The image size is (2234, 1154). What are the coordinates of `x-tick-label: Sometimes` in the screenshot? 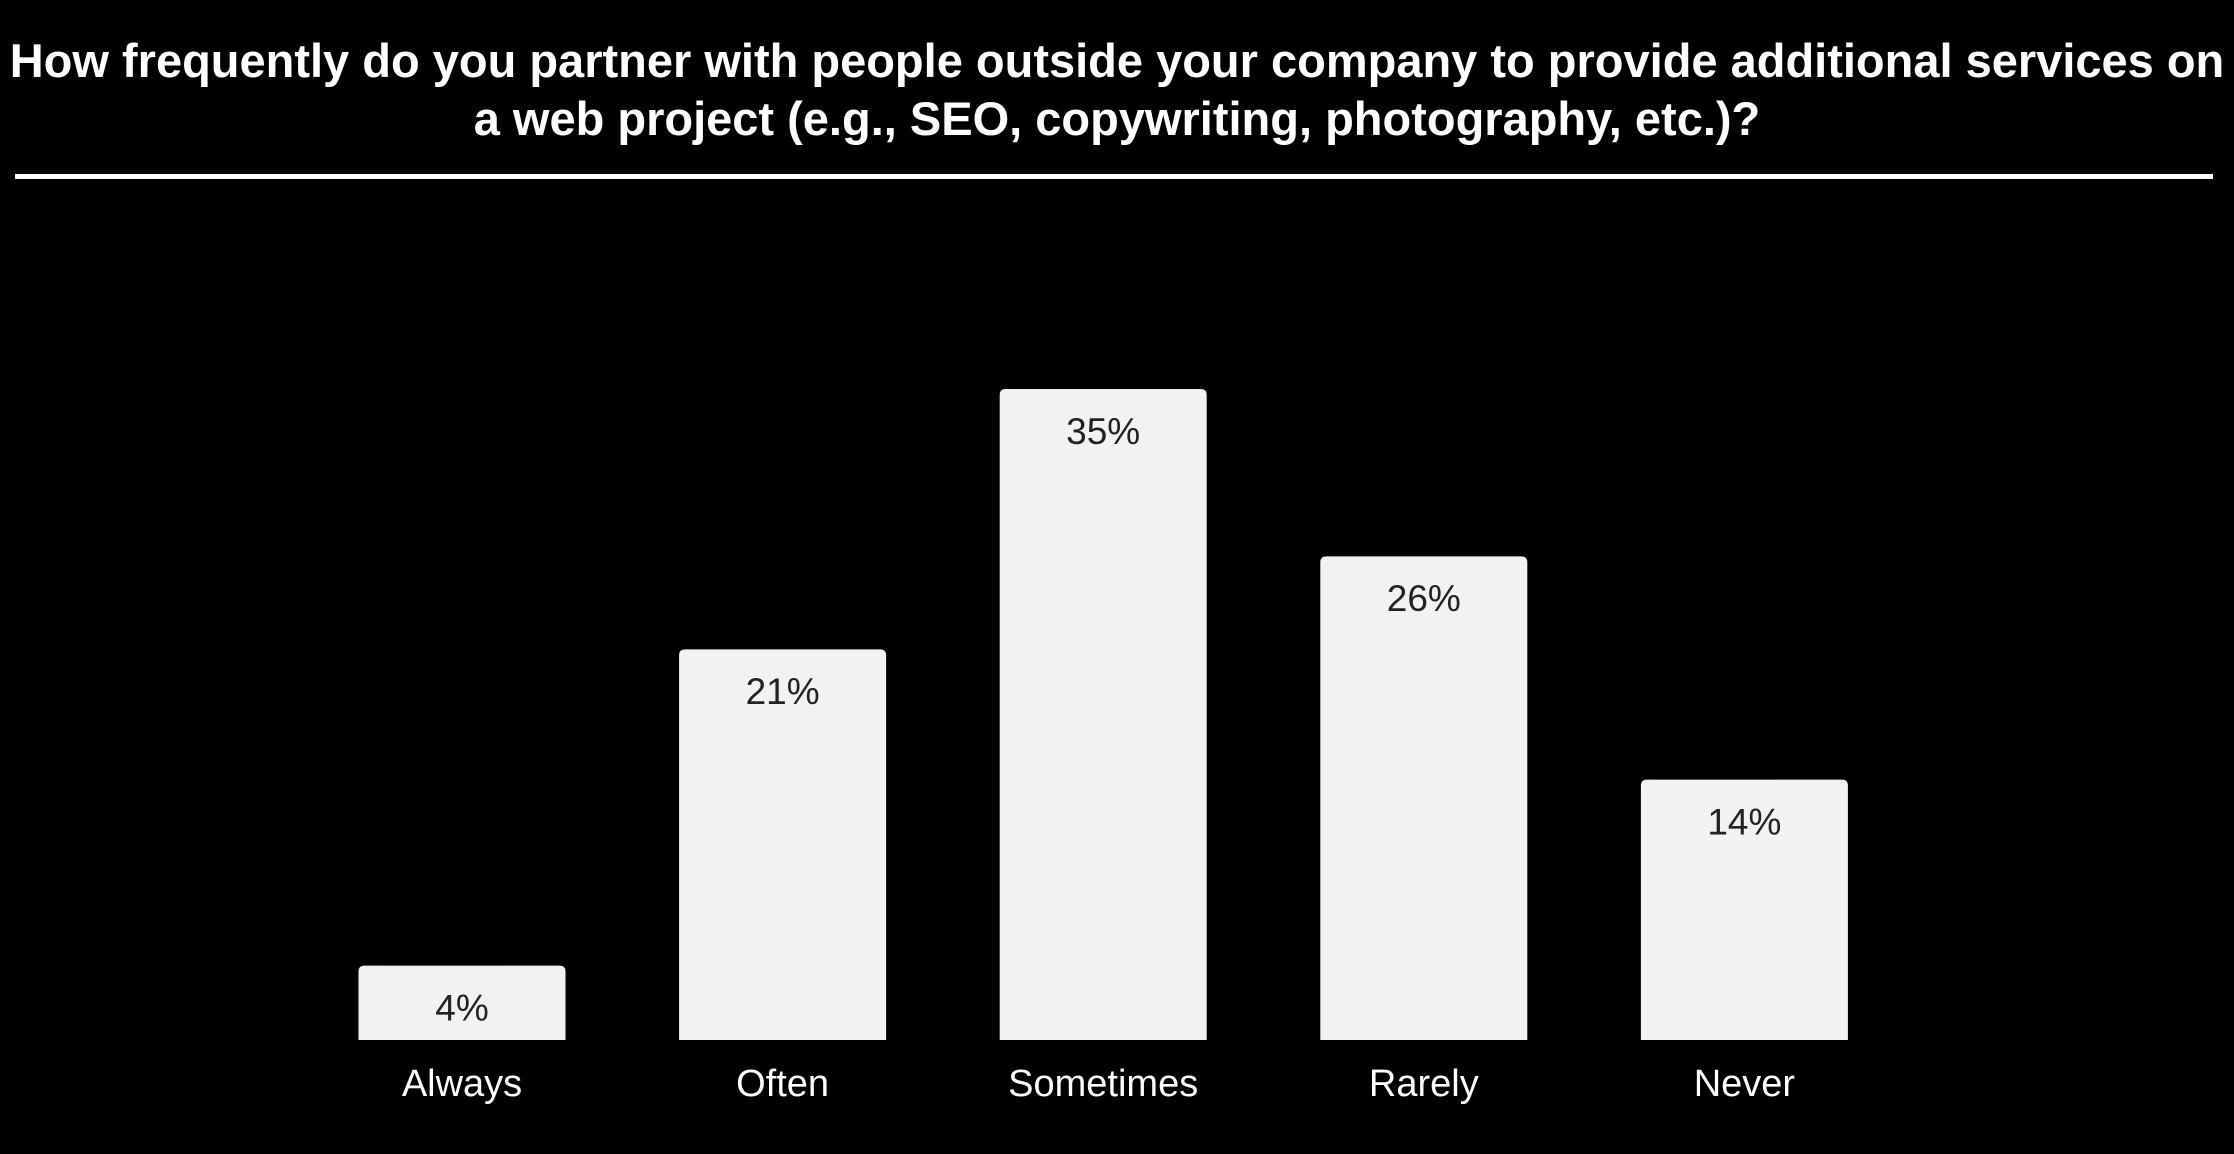 It's located at (1103, 1084).